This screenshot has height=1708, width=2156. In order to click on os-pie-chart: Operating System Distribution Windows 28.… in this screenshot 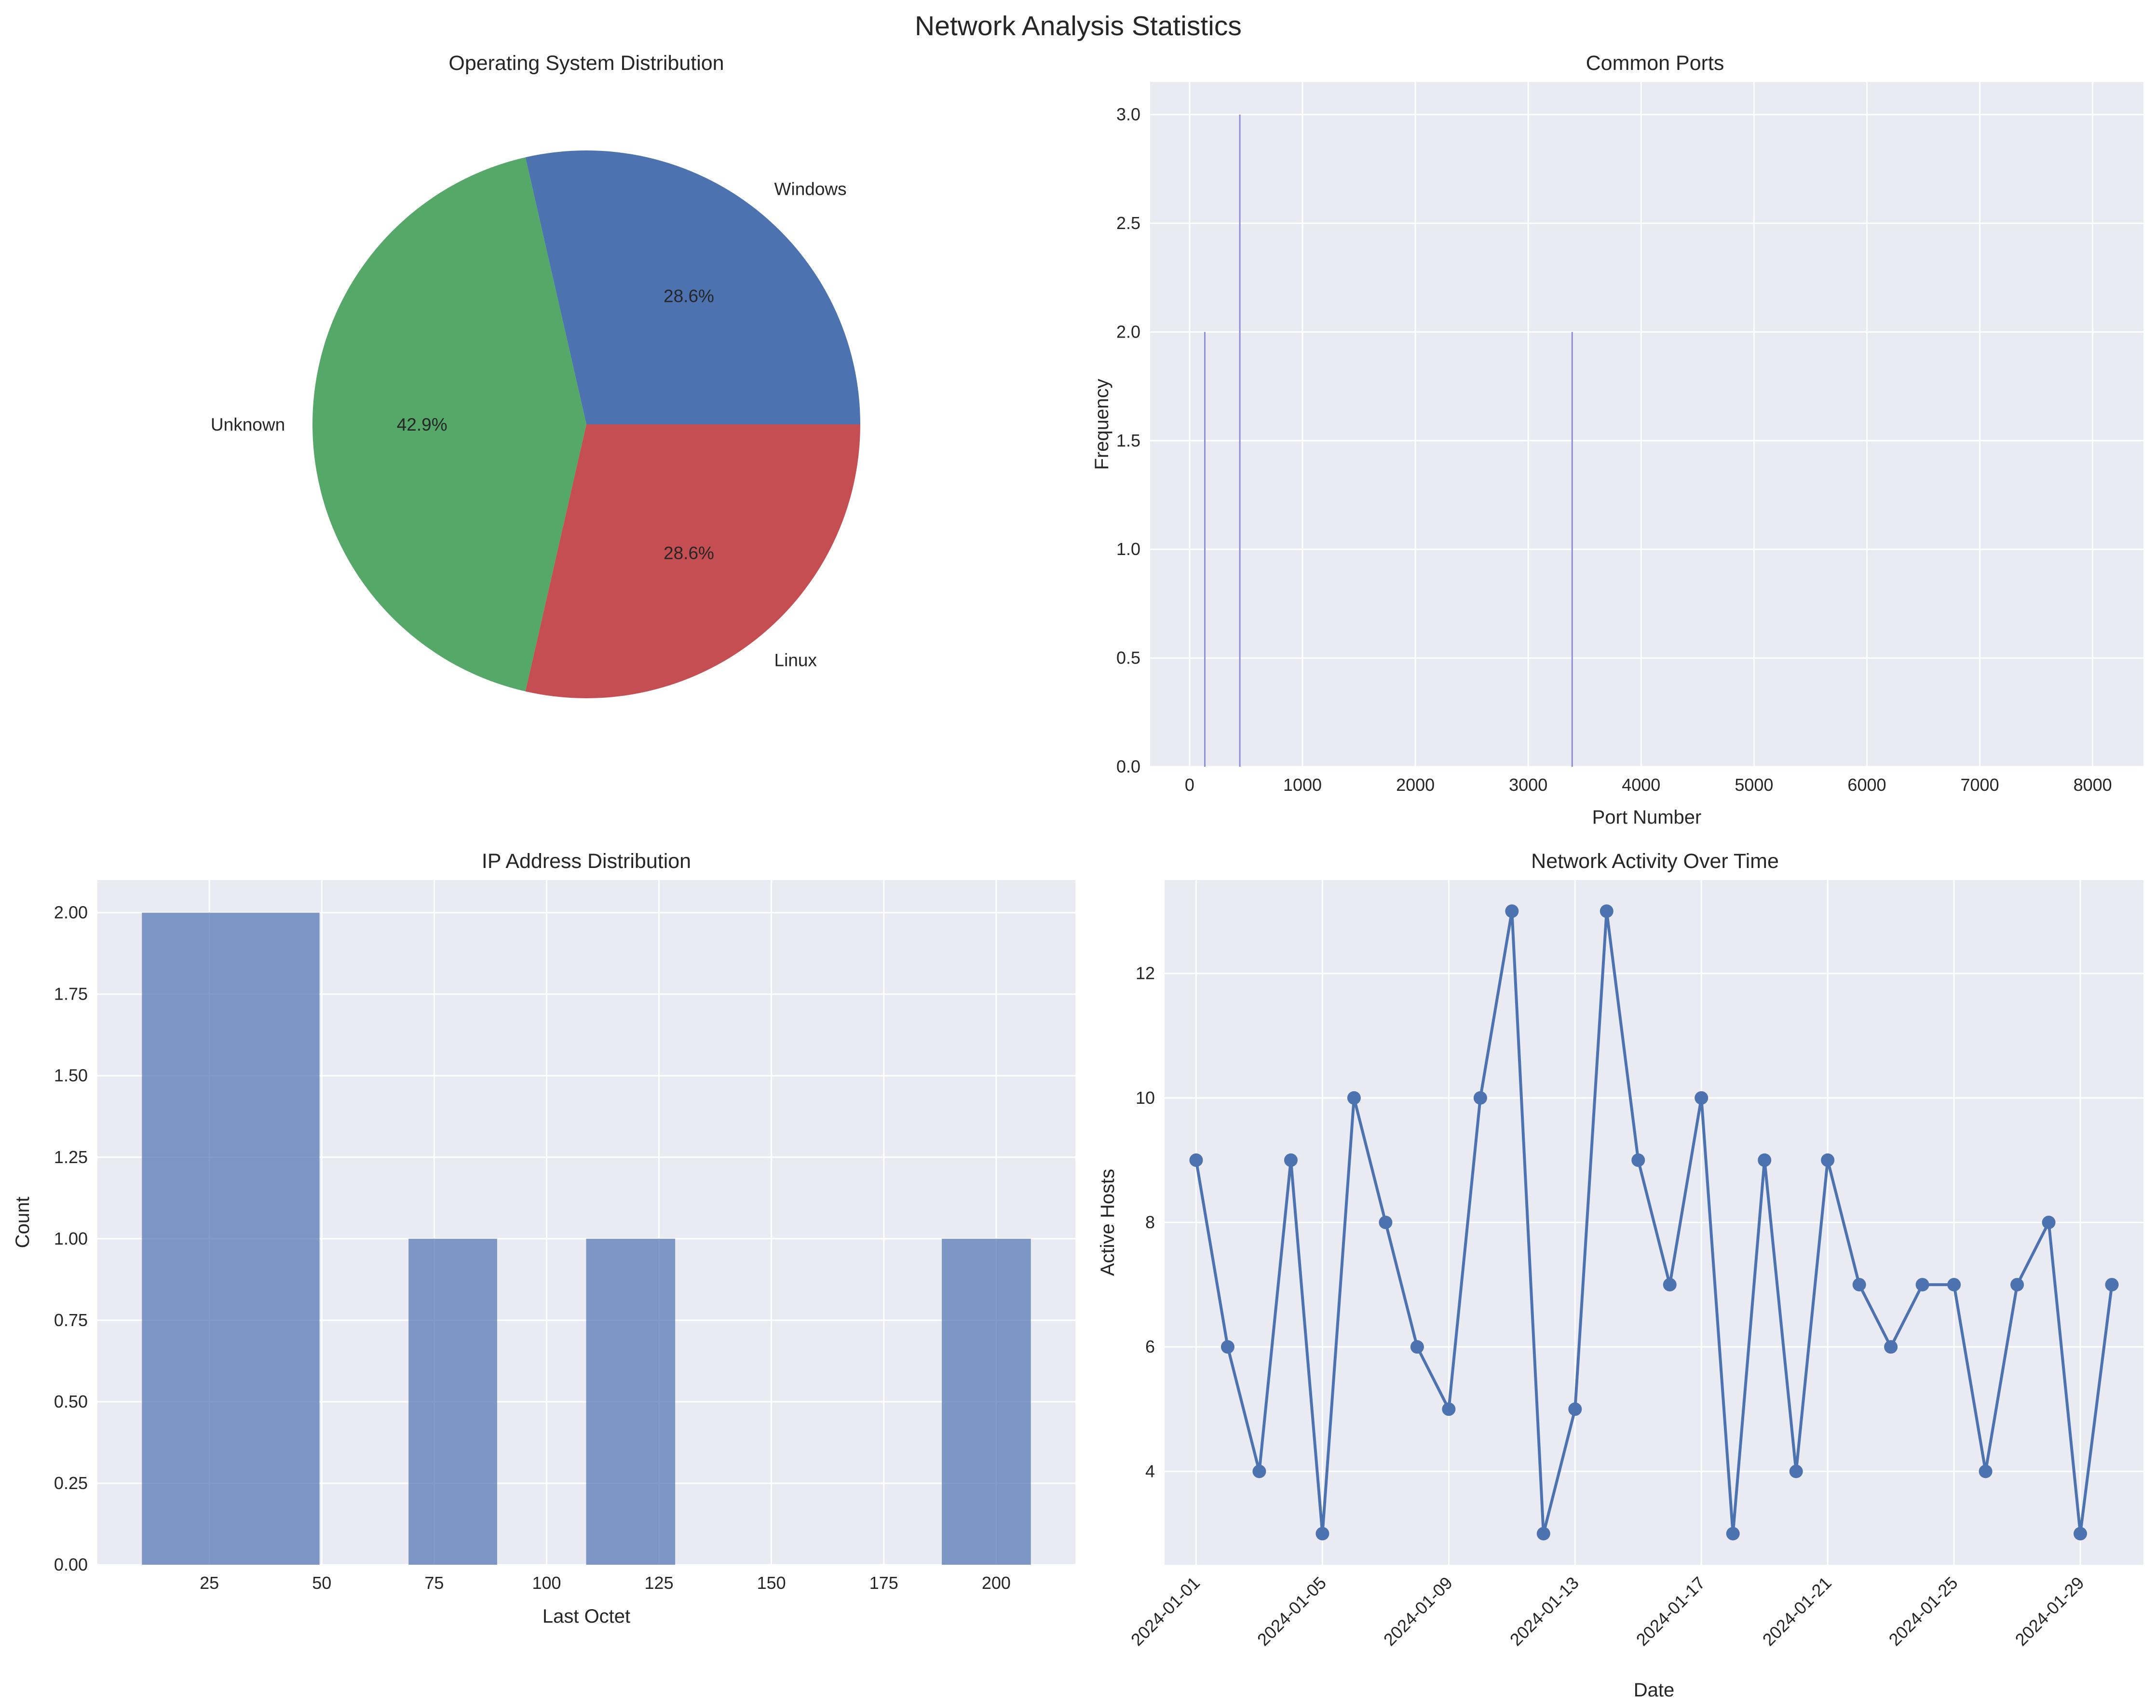, I will do `click(535, 375)`.